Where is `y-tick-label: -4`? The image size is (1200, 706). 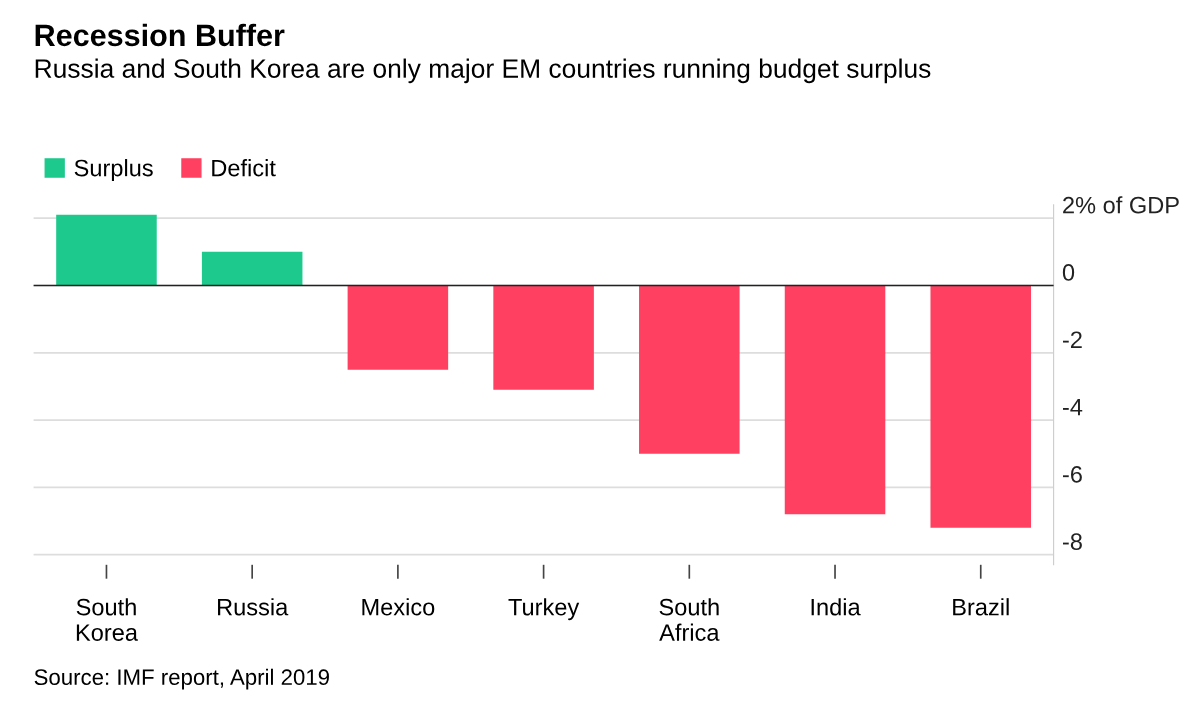 y-tick-label: -4 is located at coordinates (1072, 407).